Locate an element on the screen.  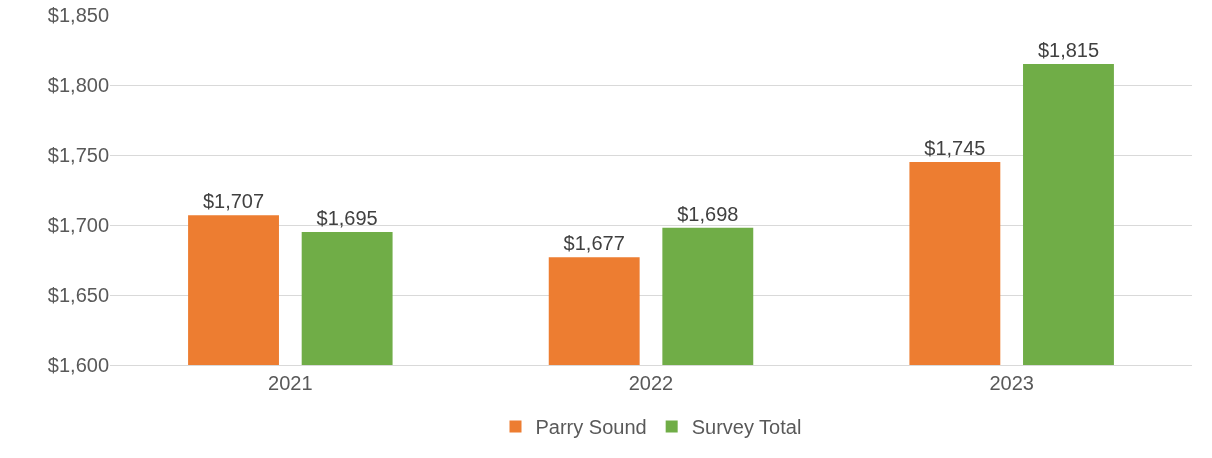
y-tick-label: $1,750 is located at coordinates (78, 155).